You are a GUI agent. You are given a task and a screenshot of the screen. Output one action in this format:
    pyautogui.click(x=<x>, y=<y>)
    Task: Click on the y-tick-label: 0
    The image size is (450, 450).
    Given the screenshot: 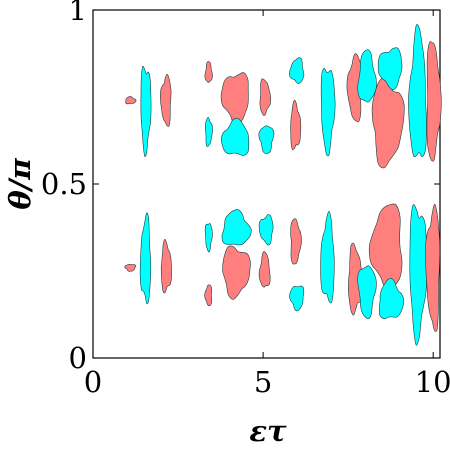 What is the action you would take?
    pyautogui.click(x=78, y=358)
    